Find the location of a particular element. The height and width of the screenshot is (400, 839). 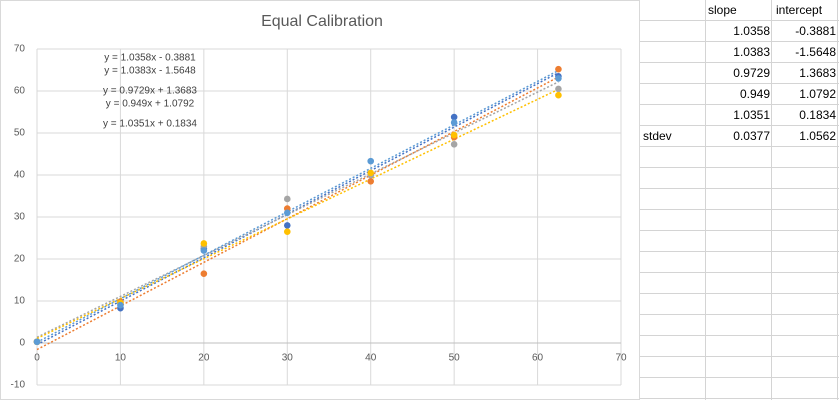

y-tick-label: 30 is located at coordinates (20, 217).